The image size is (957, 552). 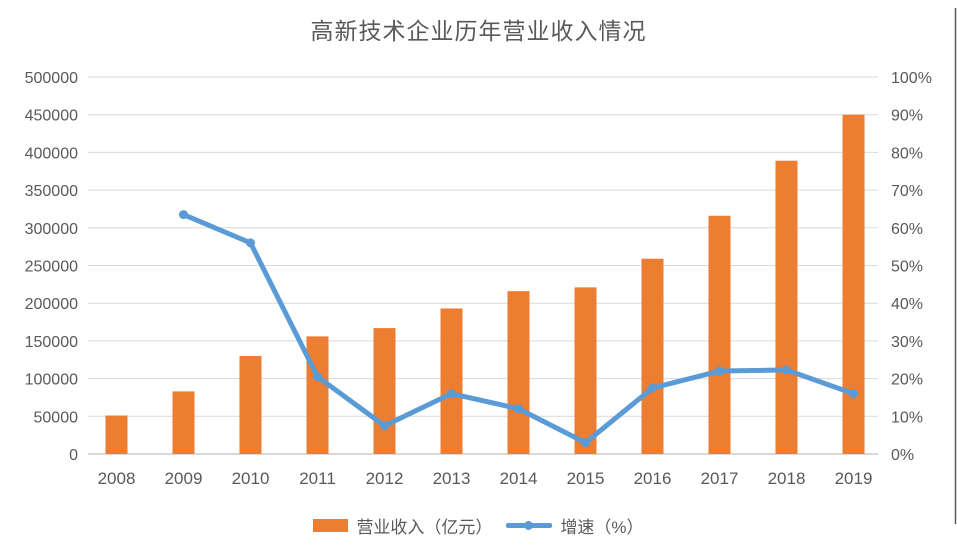 What do you see at coordinates (586, 478) in the screenshot?
I see `x-axis-label-2015: 2015` at bounding box center [586, 478].